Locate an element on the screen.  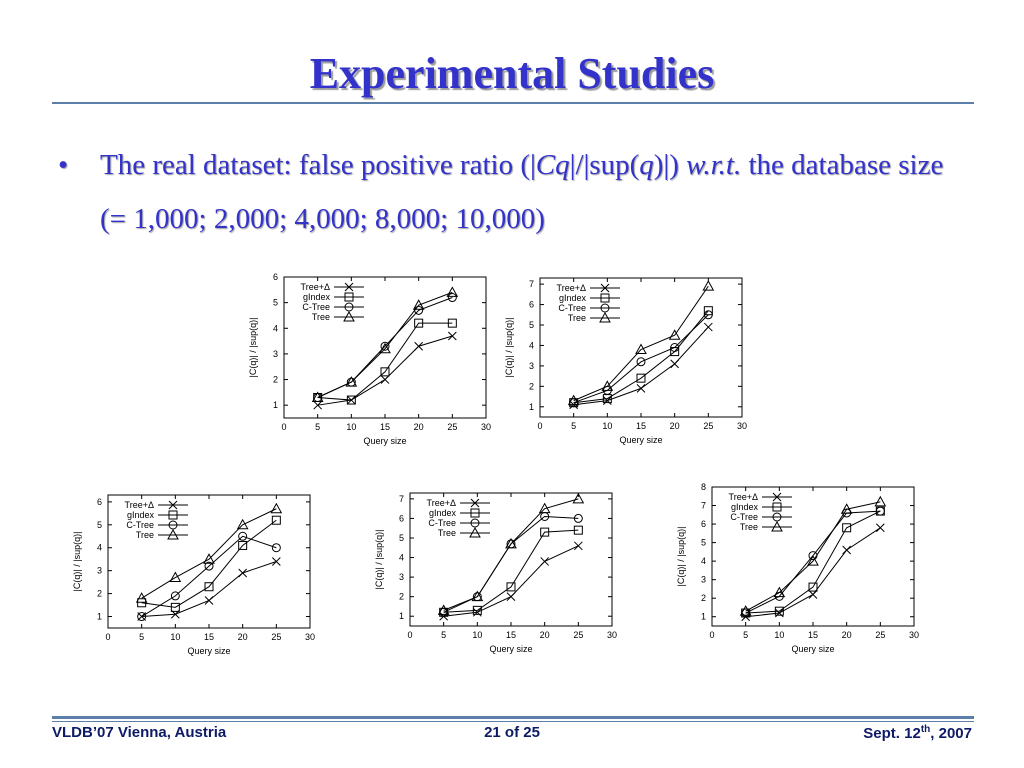
footer-divider is located at coordinates (513, 717).